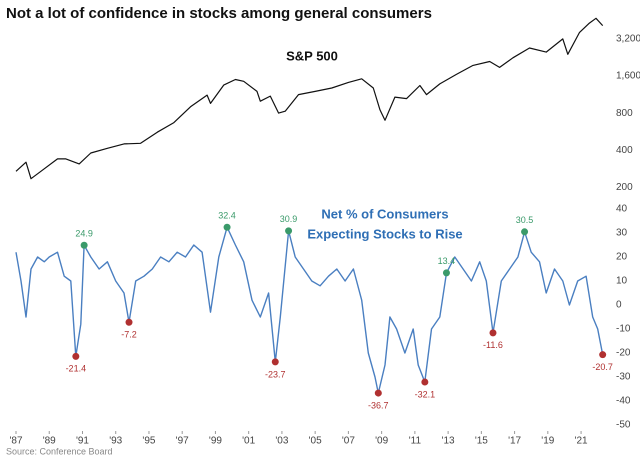 Image resolution: width=640 pixels, height=462 pixels. What do you see at coordinates (381, 441) in the screenshot?
I see `x-tick-label: '09` at bounding box center [381, 441].